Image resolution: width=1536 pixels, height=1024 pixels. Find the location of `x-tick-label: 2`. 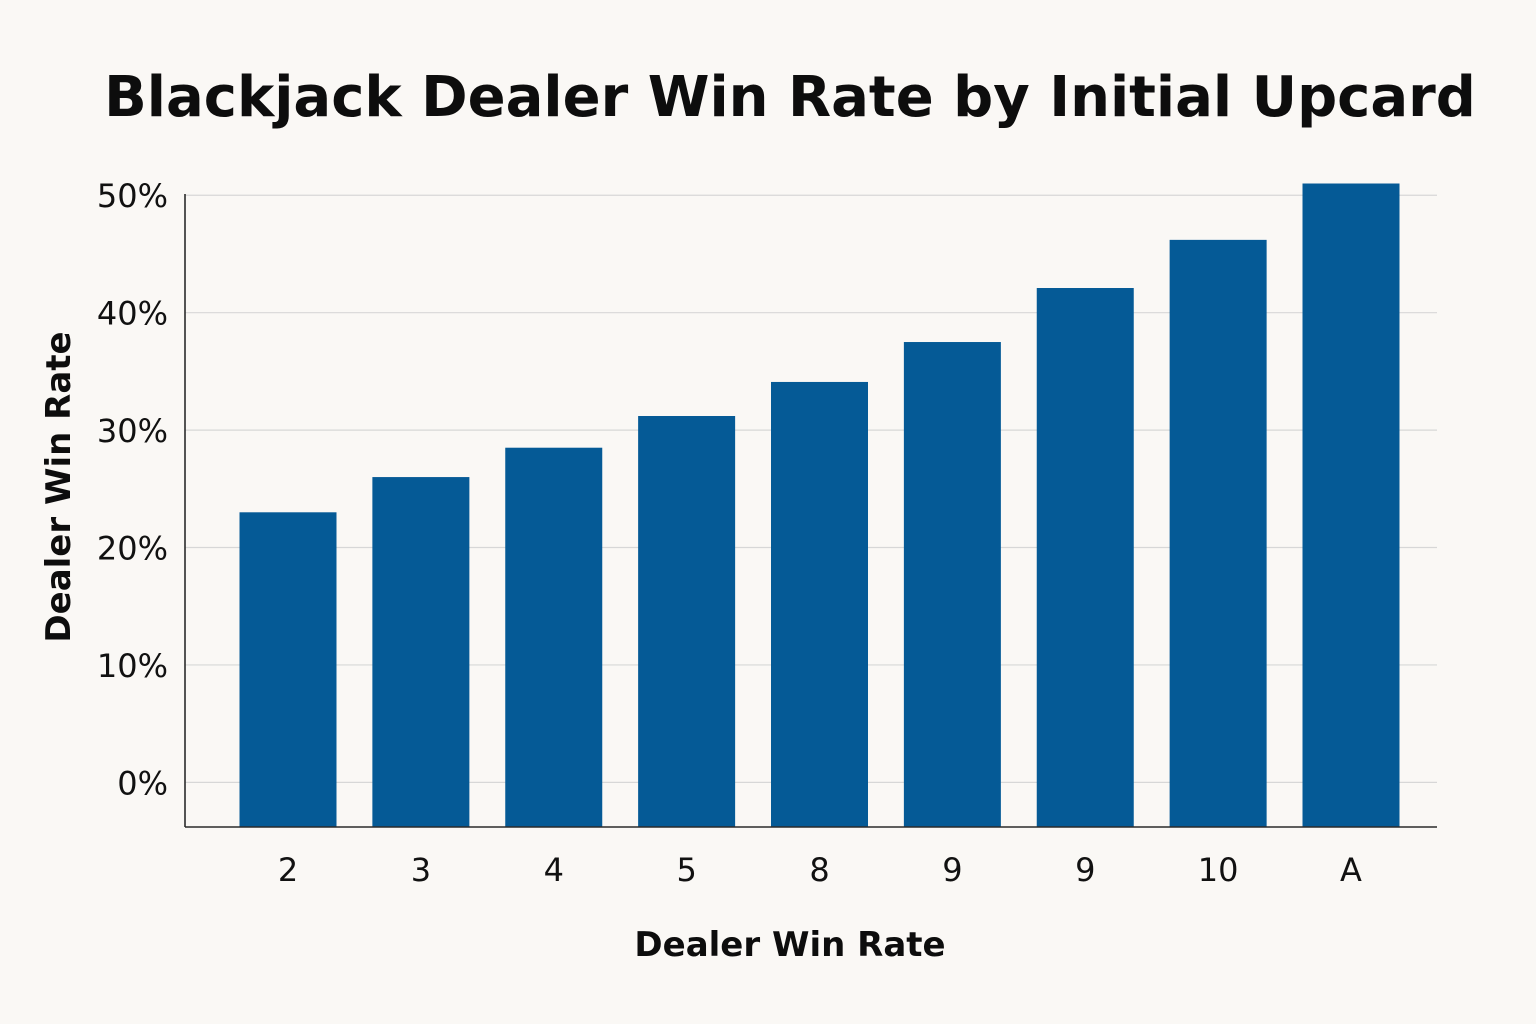

x-tick-label: 2 is located at coordinates (288, 870).